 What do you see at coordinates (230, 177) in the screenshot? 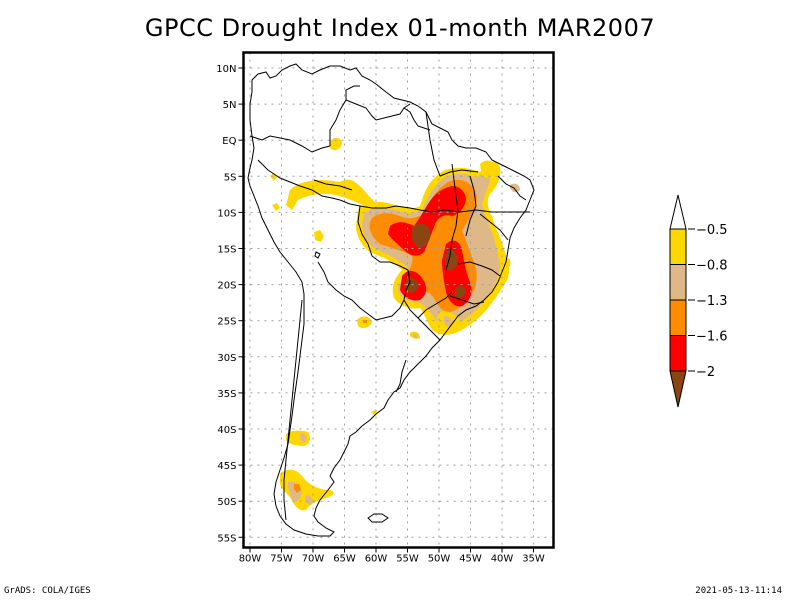
I see `y-tick-label: 5S` at bounding box center [230, 177].